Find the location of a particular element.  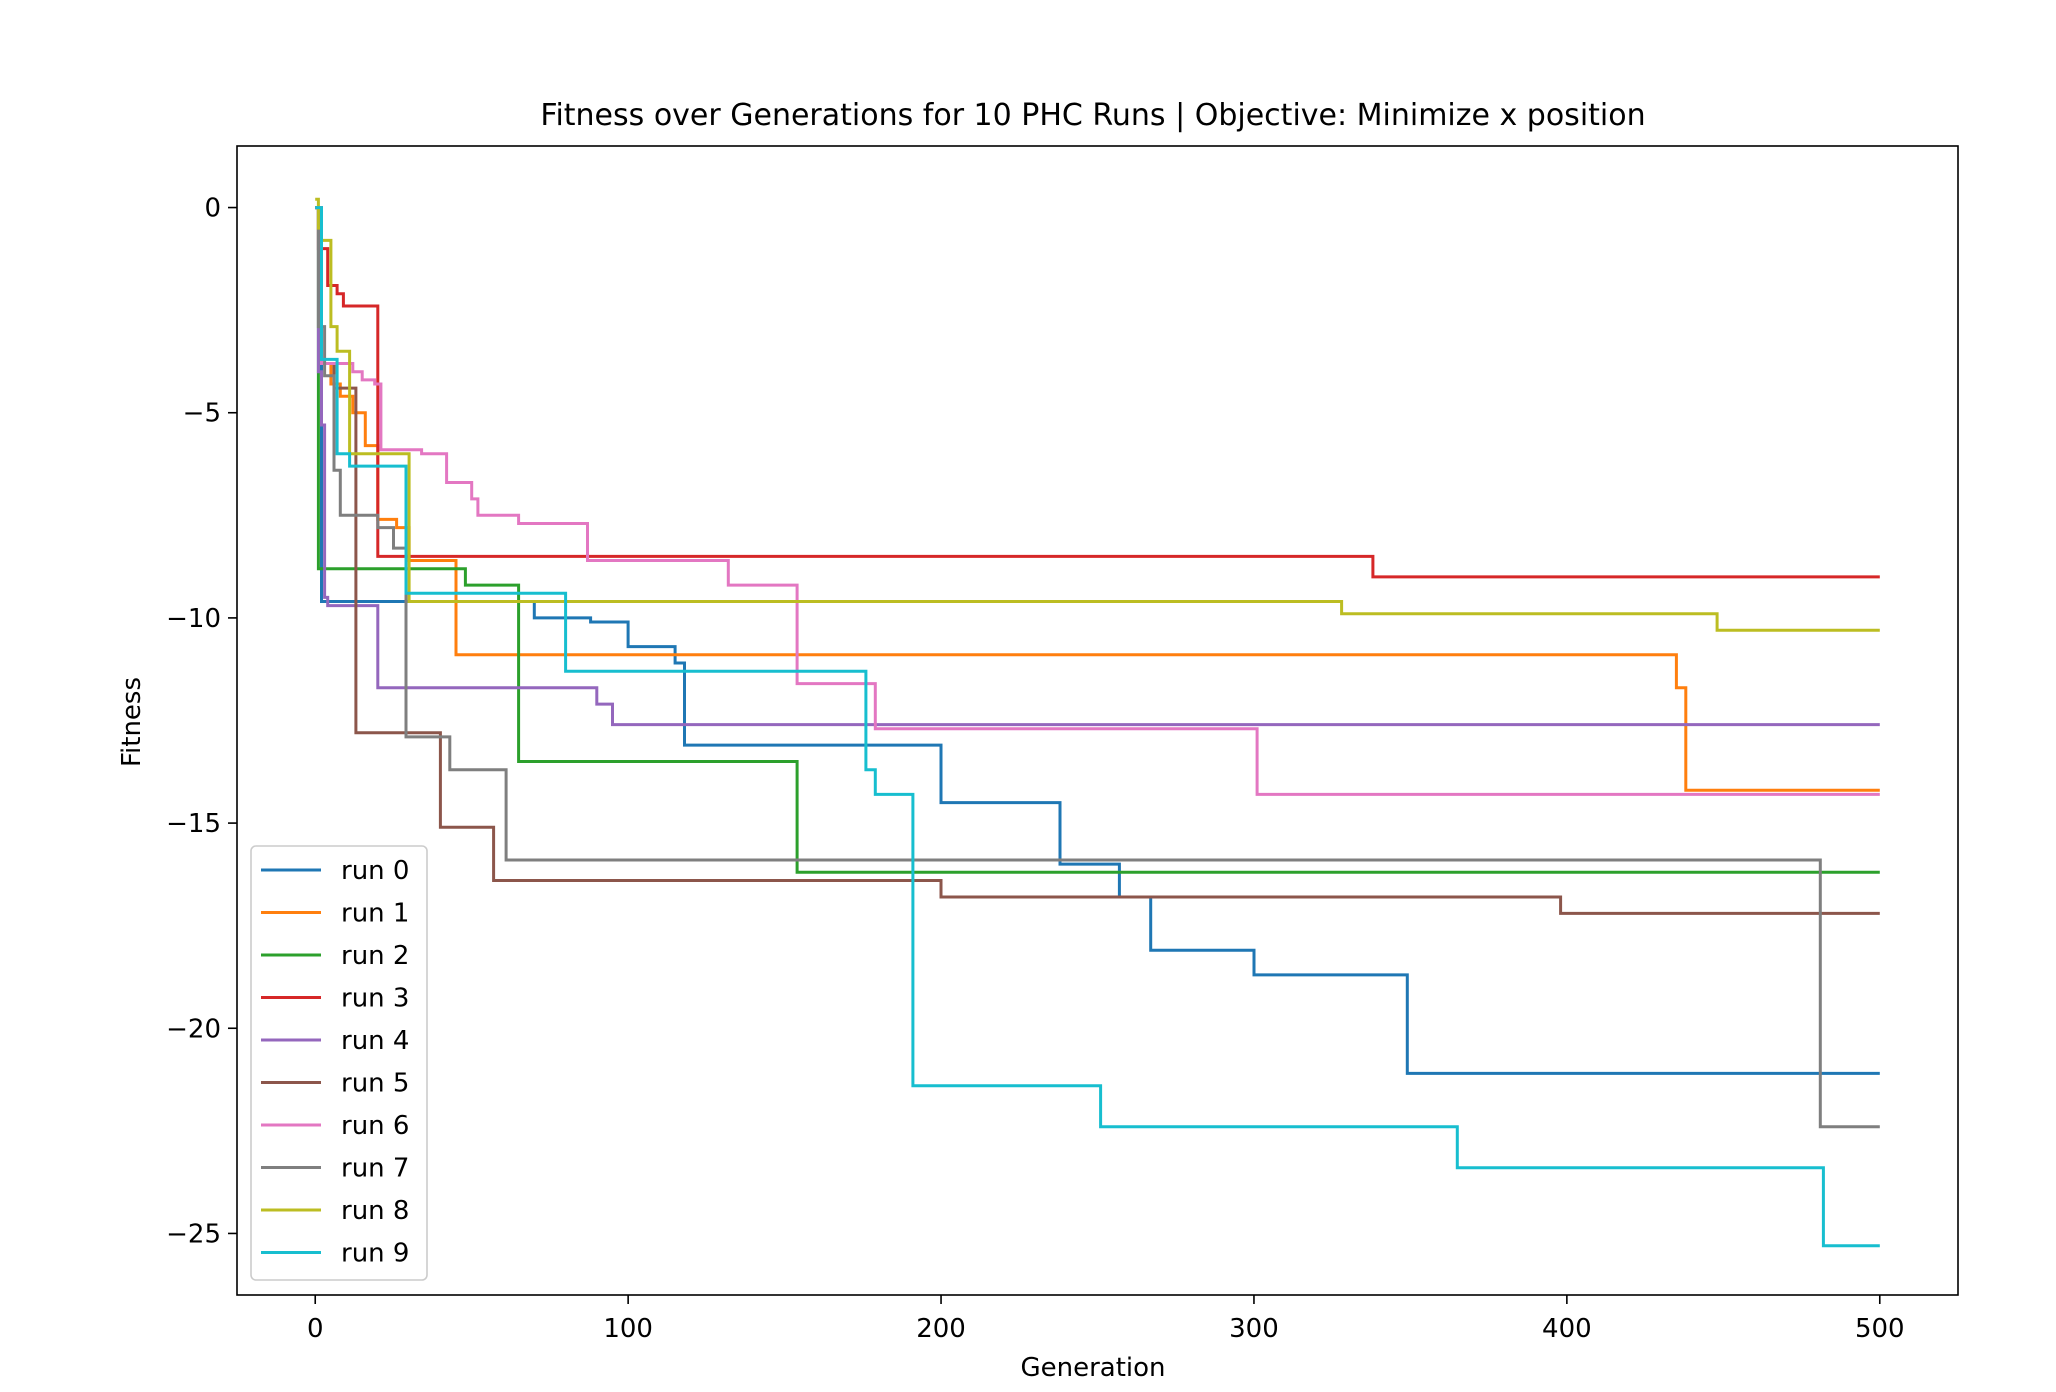

y-tick-label: −25 is located at coordinates (193, 1234).